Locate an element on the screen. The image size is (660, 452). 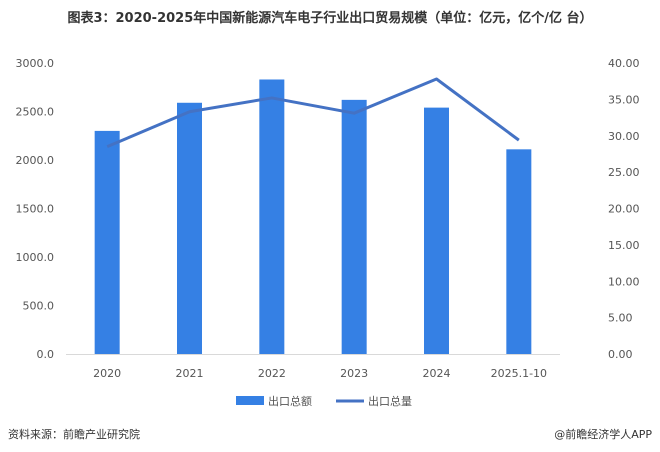
right-tick-label: 15.00 is located at coordinates (624, 245).